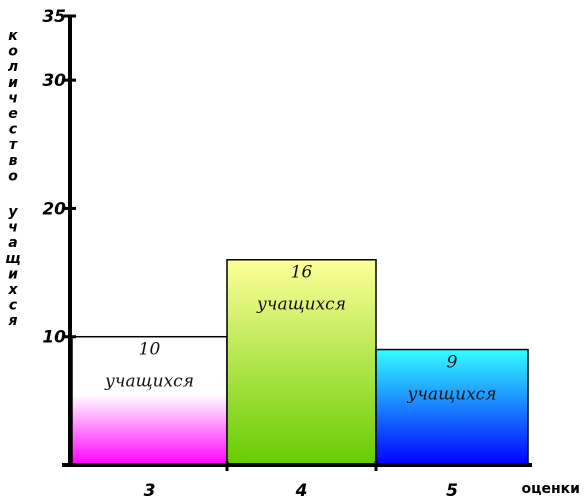 This screenshot has height=497, width=584. What do you see at coordinates (150, 489) in the screenshot?
I see `x-tick-label: 3` at bounding box center [150, 489].